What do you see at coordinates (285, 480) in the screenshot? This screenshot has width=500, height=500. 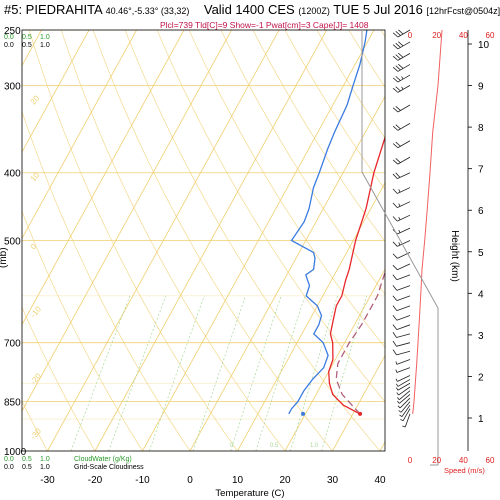 I see `temperature-tick-label: 20` at bounding box center [285, 480].